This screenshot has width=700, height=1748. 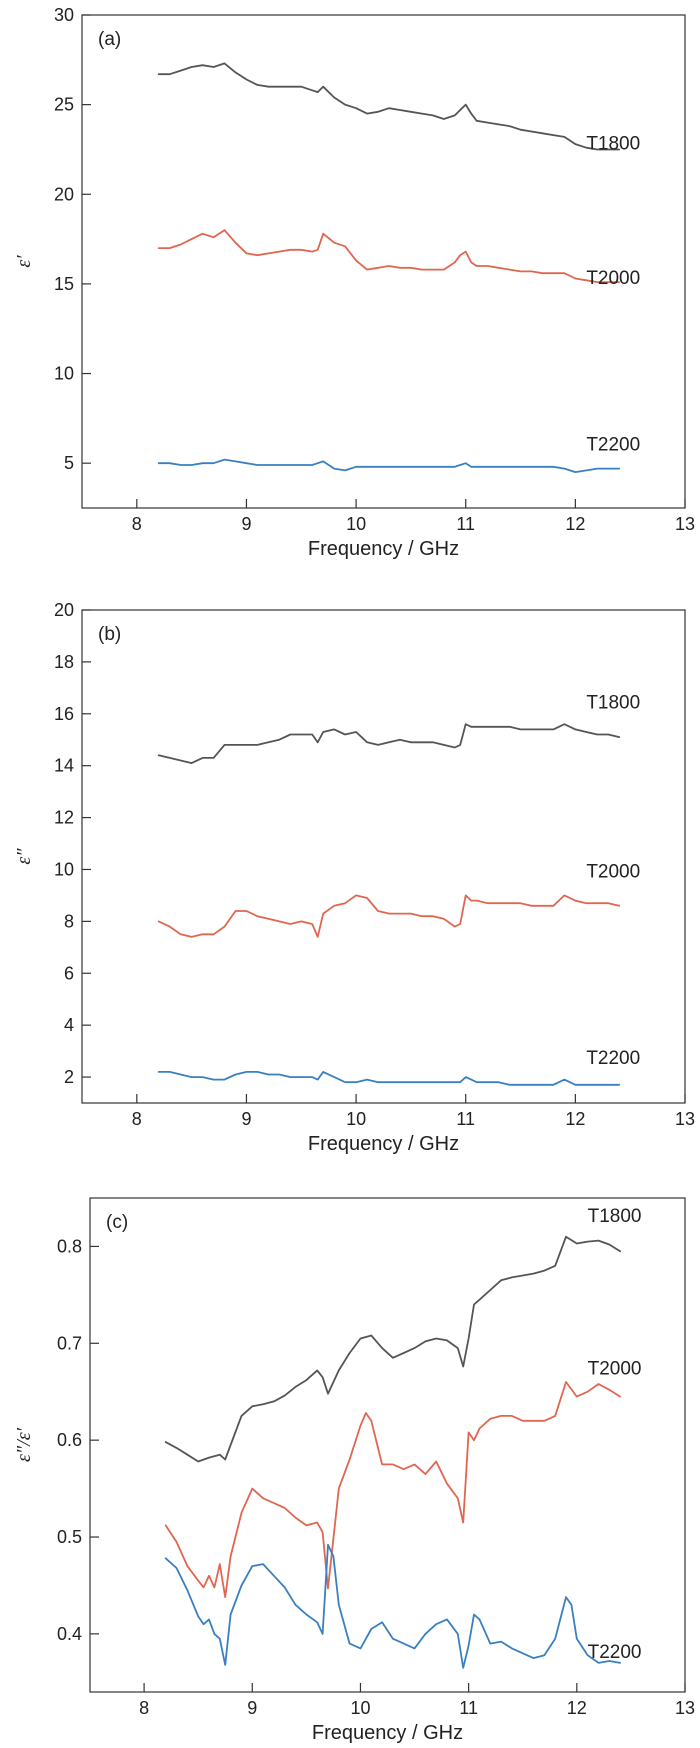 What do you see at coordinates (69, 1025) in the screenshot?
I see `y-tick-label: 4` at bounding box center [69, 1025].